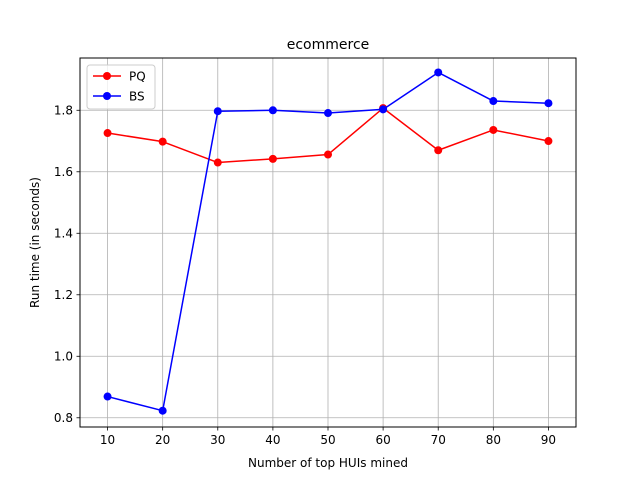 The height and width of the screenshot is (480, 640). I want to click on y-tick-label: 1.0, so click(63, 356).